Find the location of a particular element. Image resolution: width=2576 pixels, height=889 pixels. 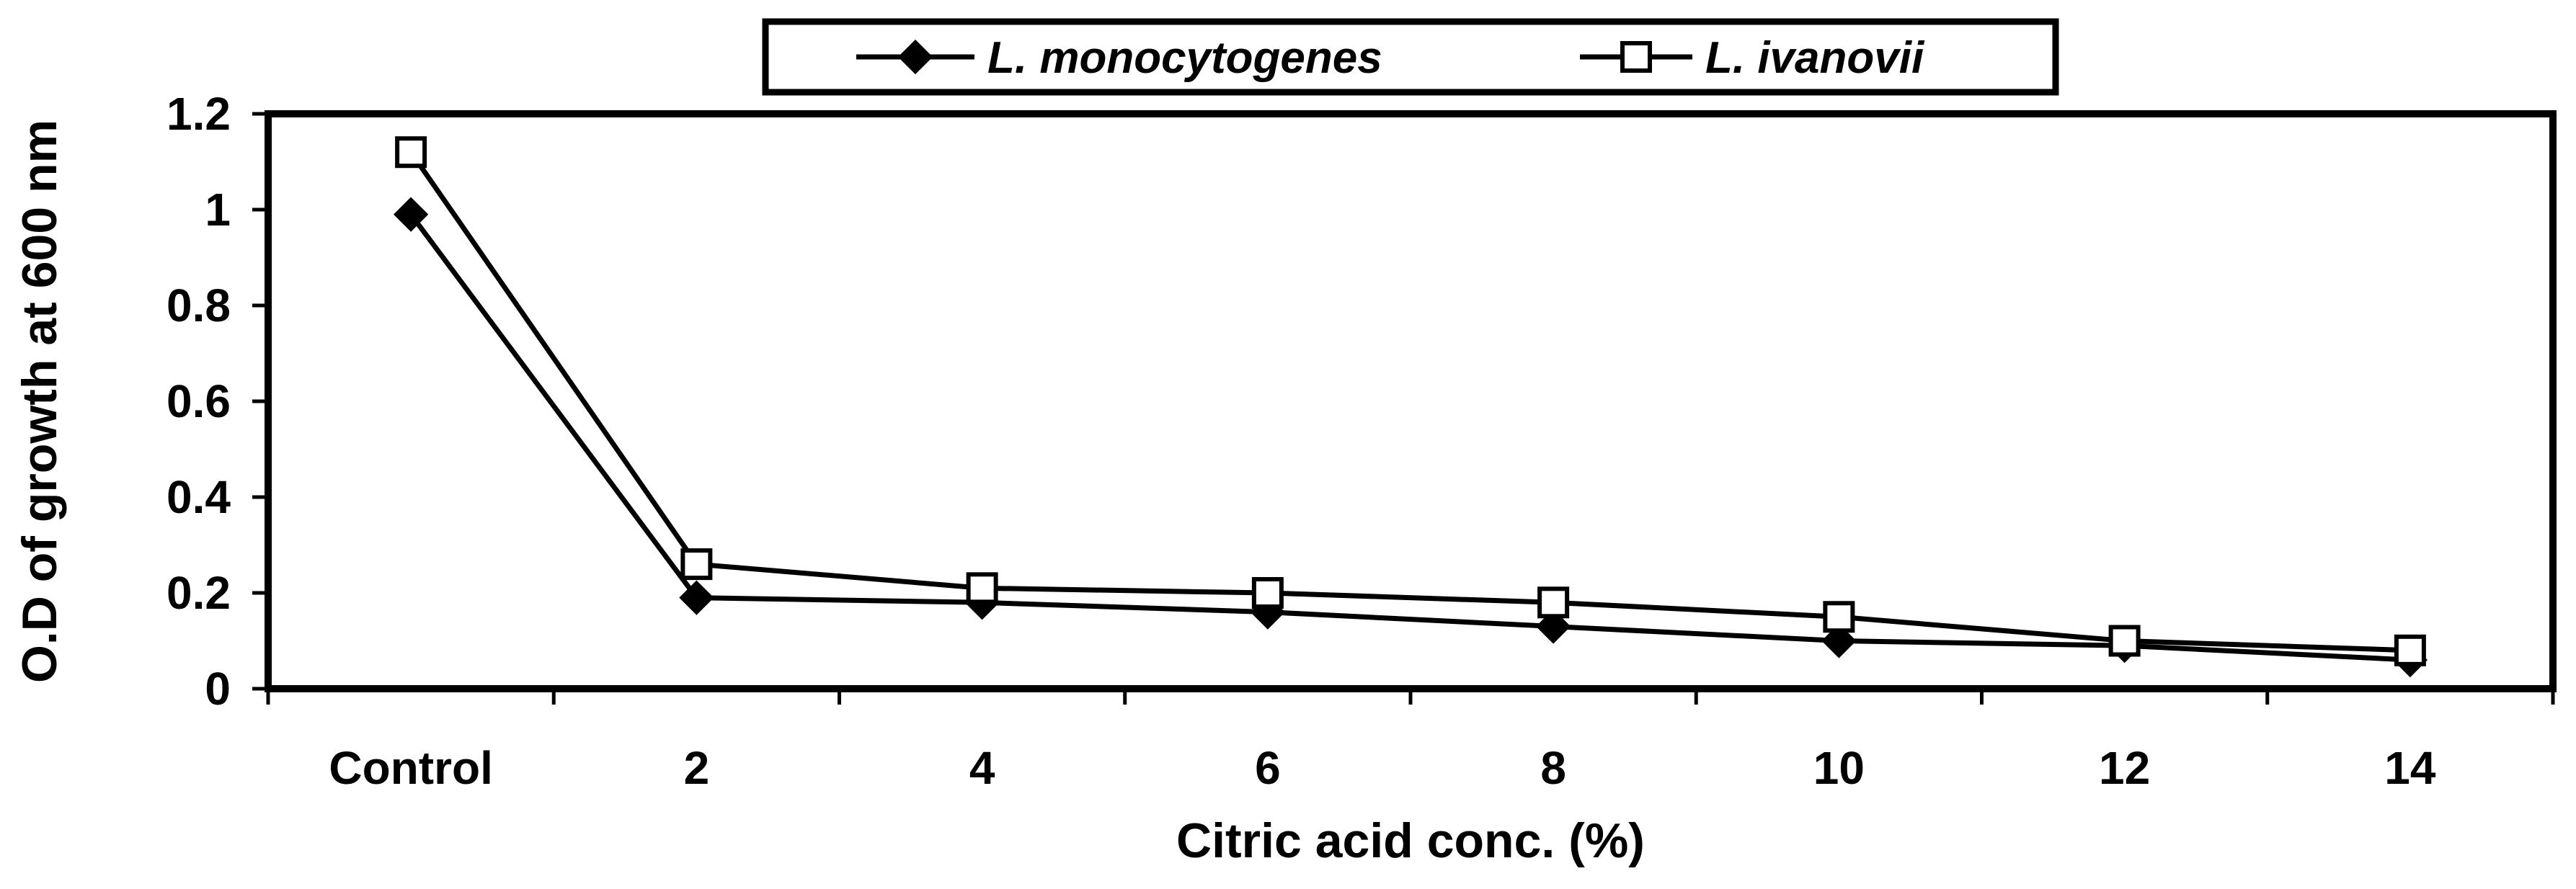

legend-label: L. ivanovii is located at coordinates (1815, 58).